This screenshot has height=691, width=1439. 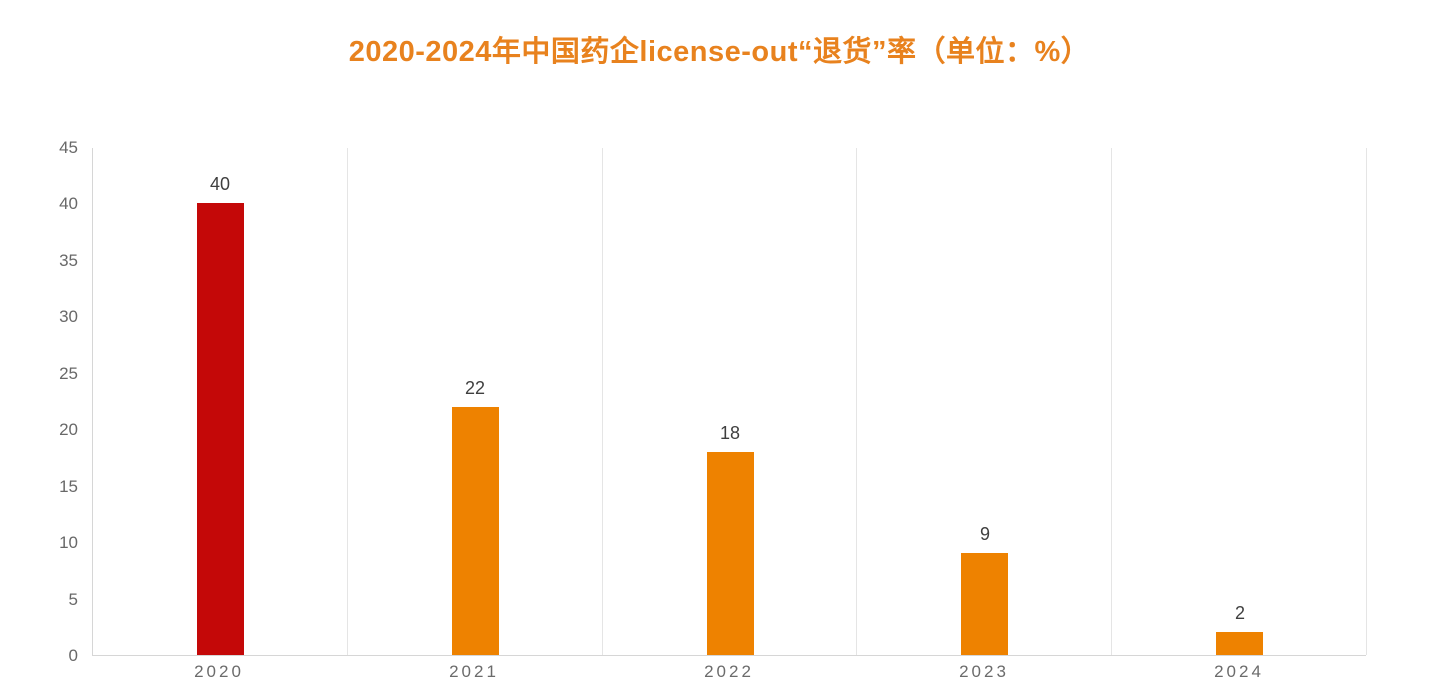 I want to click on bar-value-label: 18, so click(x=730, y=433).